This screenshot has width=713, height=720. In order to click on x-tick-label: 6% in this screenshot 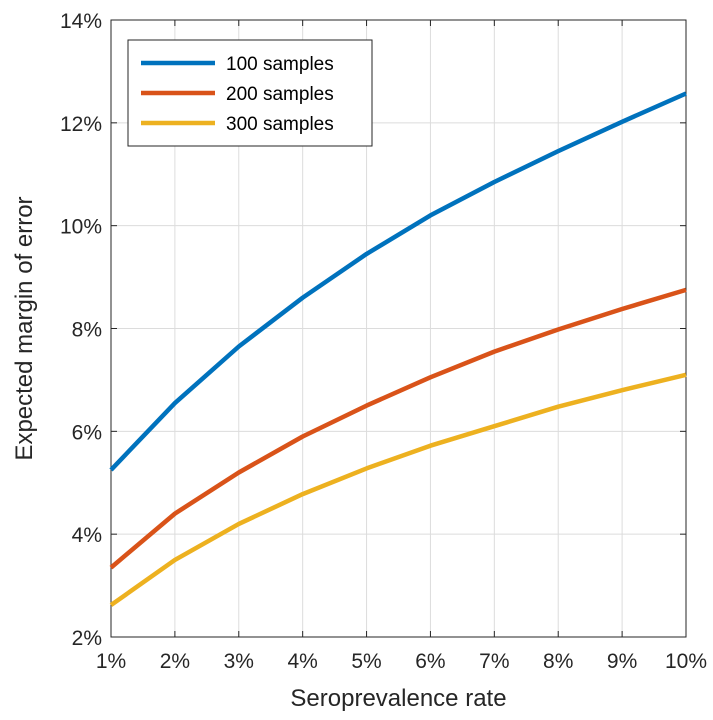, I will do `click(430, 661)`.